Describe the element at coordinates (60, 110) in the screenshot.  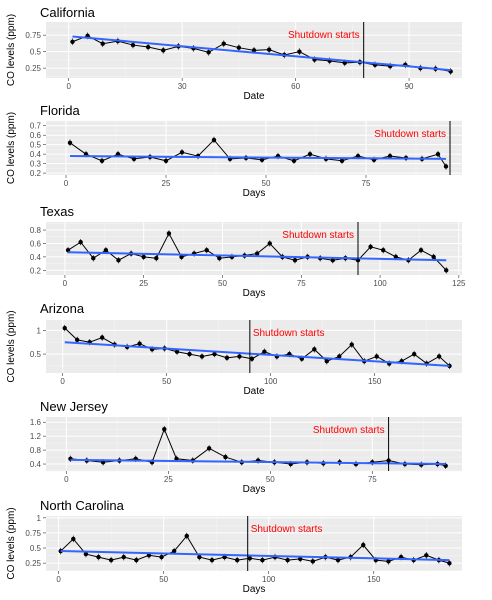
I see `panel-title: Florida` at that location.